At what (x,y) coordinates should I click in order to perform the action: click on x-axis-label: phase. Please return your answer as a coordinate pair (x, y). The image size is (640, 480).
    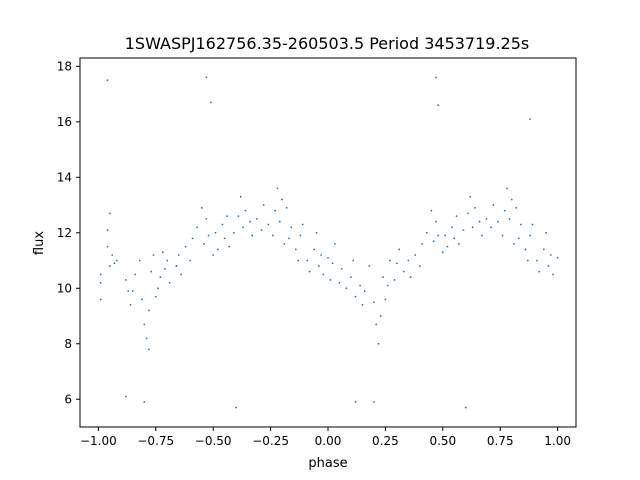
    Looking at the image, I should click on (327, 463).